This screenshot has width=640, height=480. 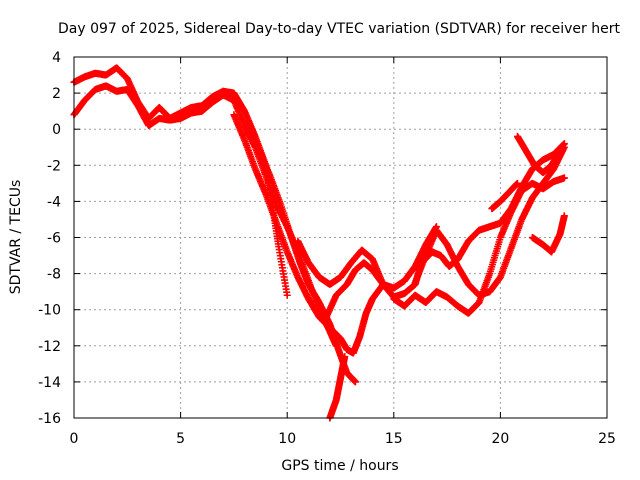 I want to click on x-tick-label: 5, so click(x=180, y=439).